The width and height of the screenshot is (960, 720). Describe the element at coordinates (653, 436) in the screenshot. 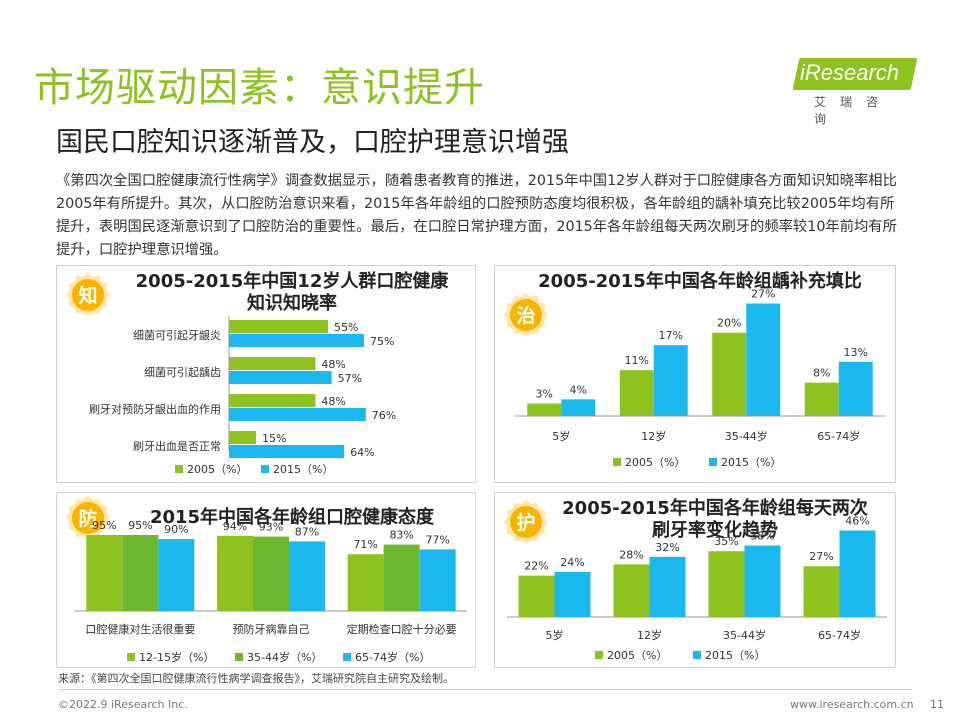

I see `category-label: 12岁` at that location.